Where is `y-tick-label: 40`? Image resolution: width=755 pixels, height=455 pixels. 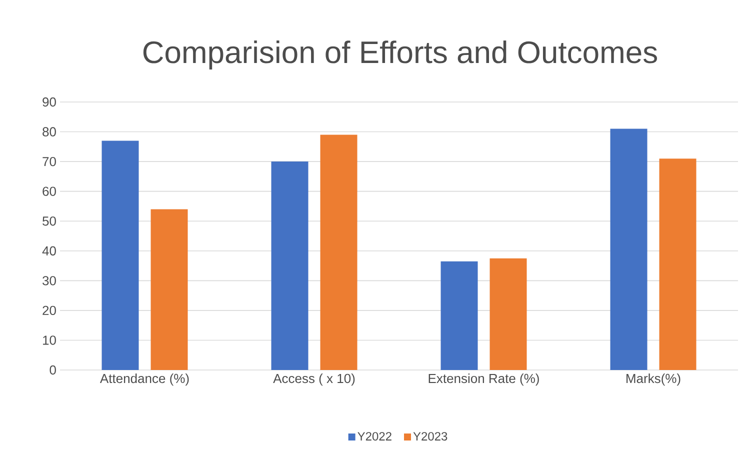
y-tick-label: 40 is located at coordinates (49, 251).